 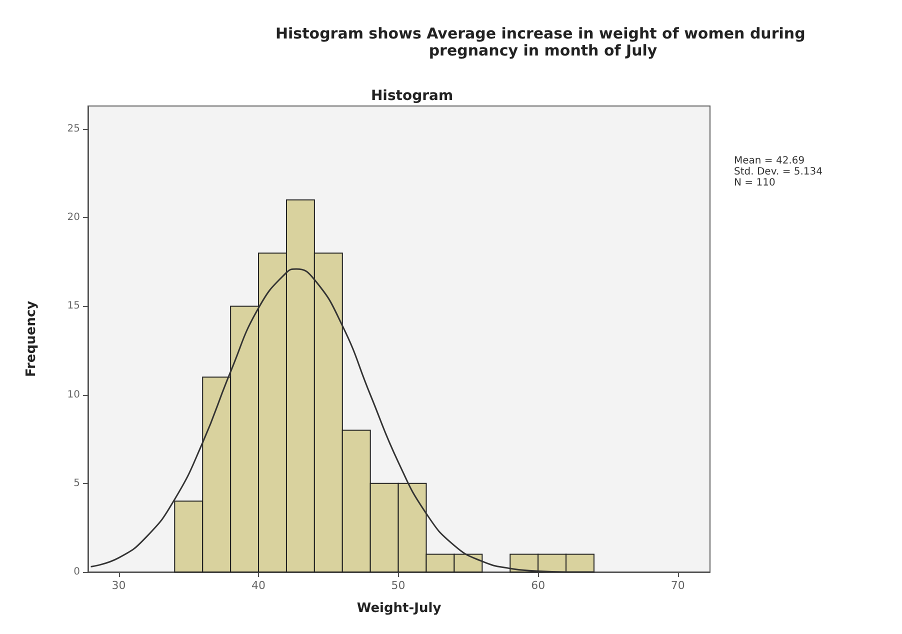 What do you see at coordinates (259, 585) in the screenshot?
I see `x-tick-label: 40` at bounding box center [259, 585].